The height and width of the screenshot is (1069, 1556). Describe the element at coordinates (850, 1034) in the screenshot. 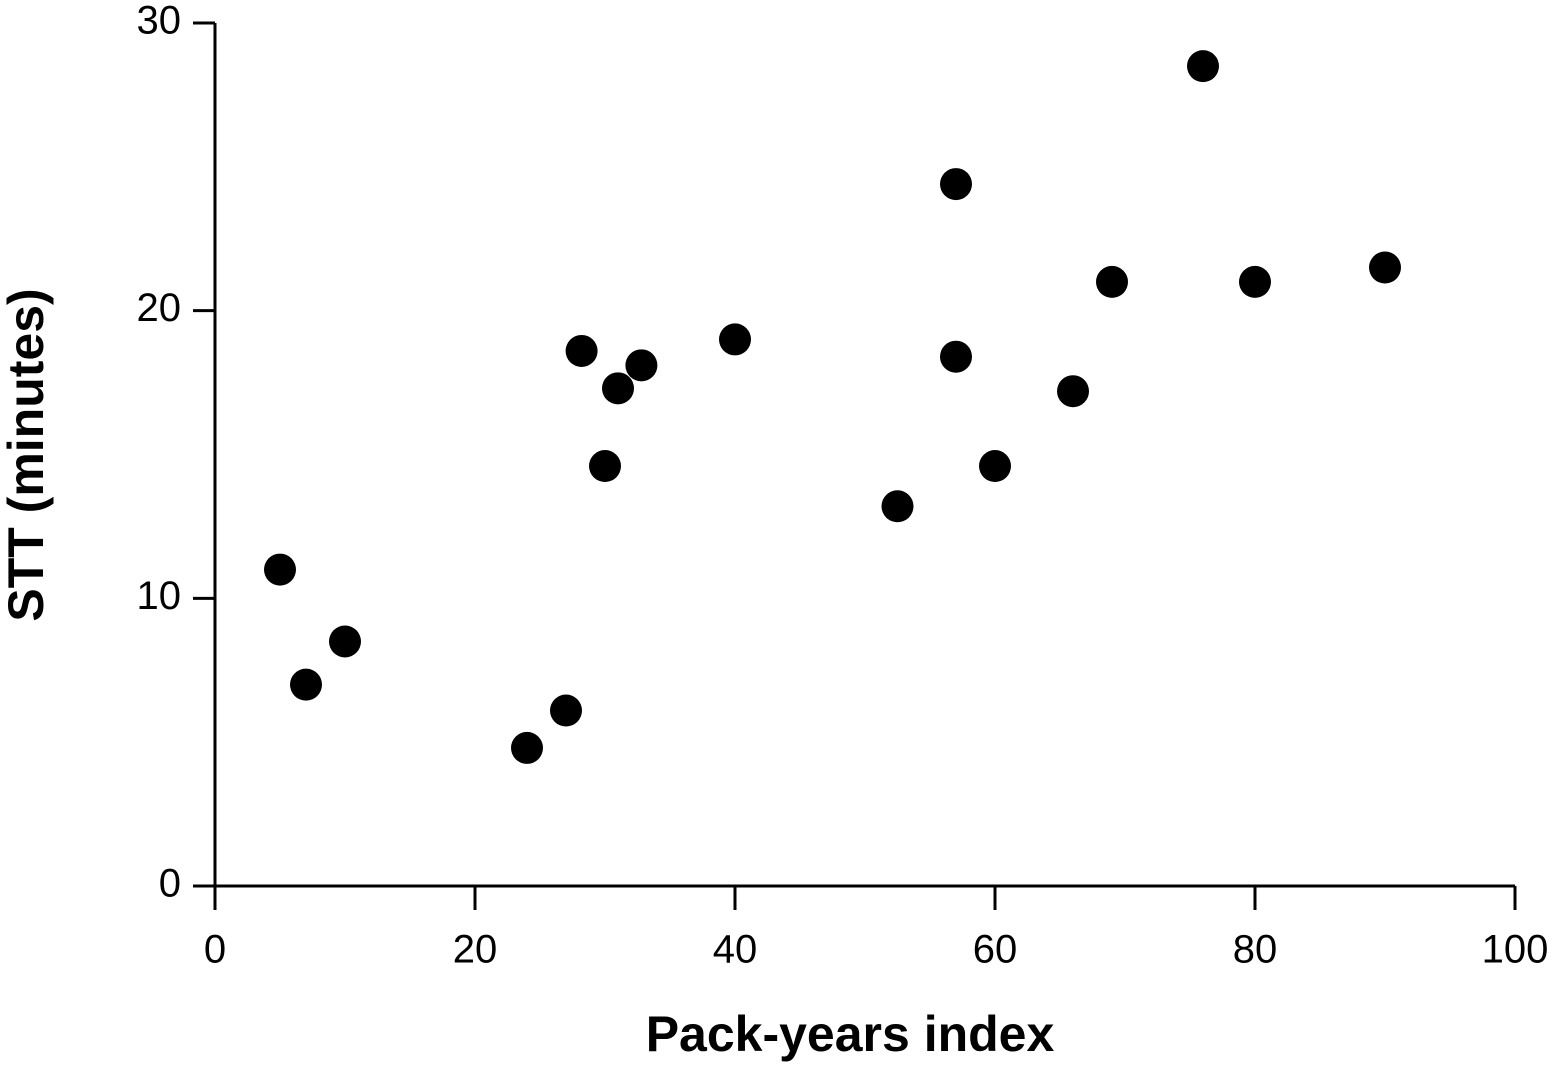

I see `x-axis-title: Pack-years index` at that location.